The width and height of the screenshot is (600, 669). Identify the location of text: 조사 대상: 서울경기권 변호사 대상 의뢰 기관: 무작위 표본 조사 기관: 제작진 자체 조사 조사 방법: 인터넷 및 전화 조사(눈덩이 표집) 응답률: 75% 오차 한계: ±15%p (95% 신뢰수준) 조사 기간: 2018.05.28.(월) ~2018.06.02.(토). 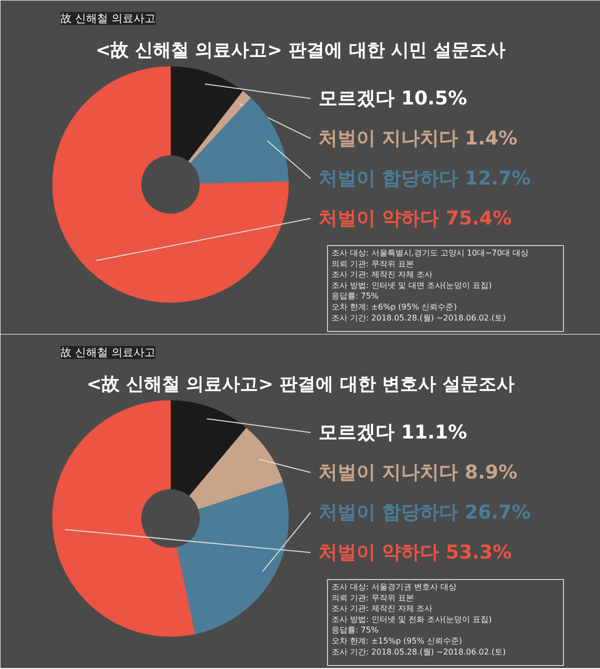
(419, 619).